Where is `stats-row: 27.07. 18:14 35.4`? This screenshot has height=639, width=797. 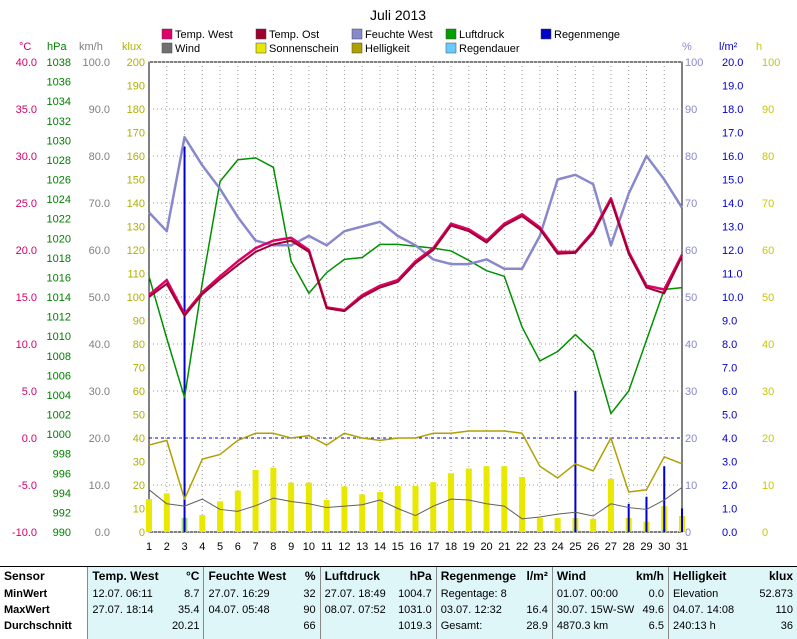 stats-row: 27.07. 18:14 35.4 is located at coordinates (145, 610).